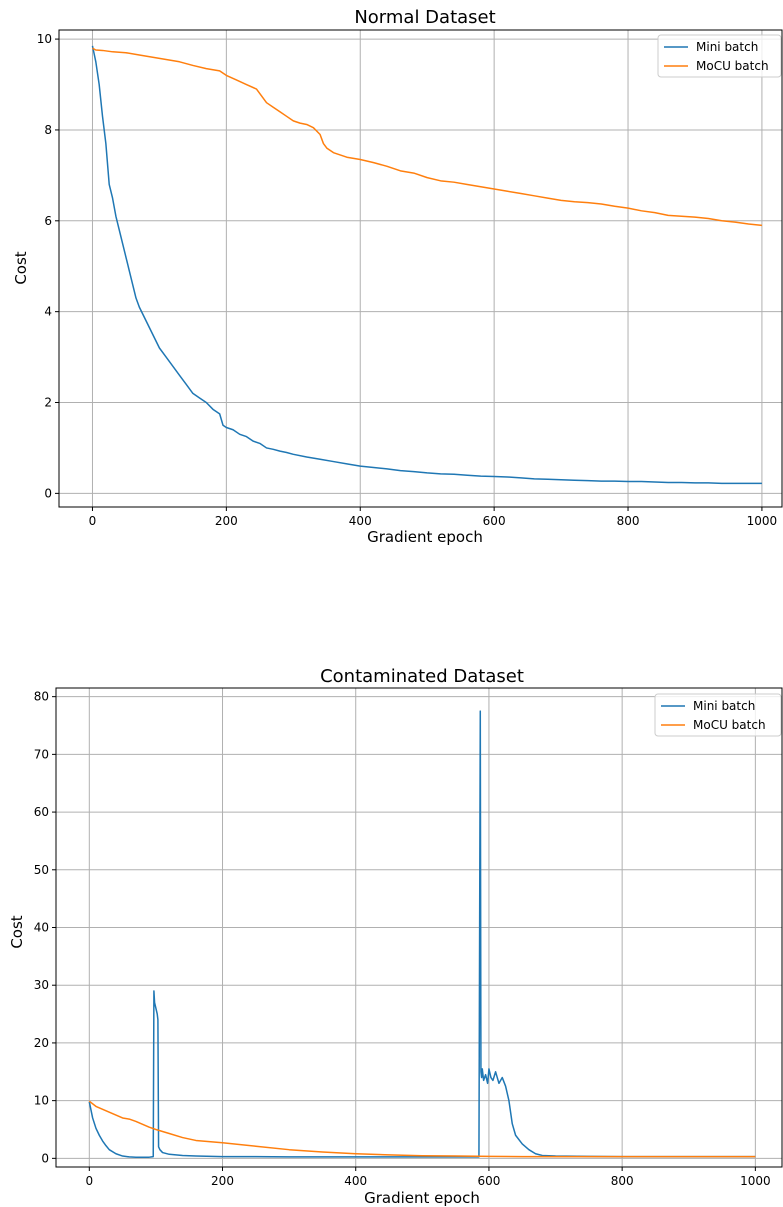  What do you see at coordinates (424, 17) in the screenshot?
I see `chart-title: Normal Dataset` at bounding box center [424, 17].